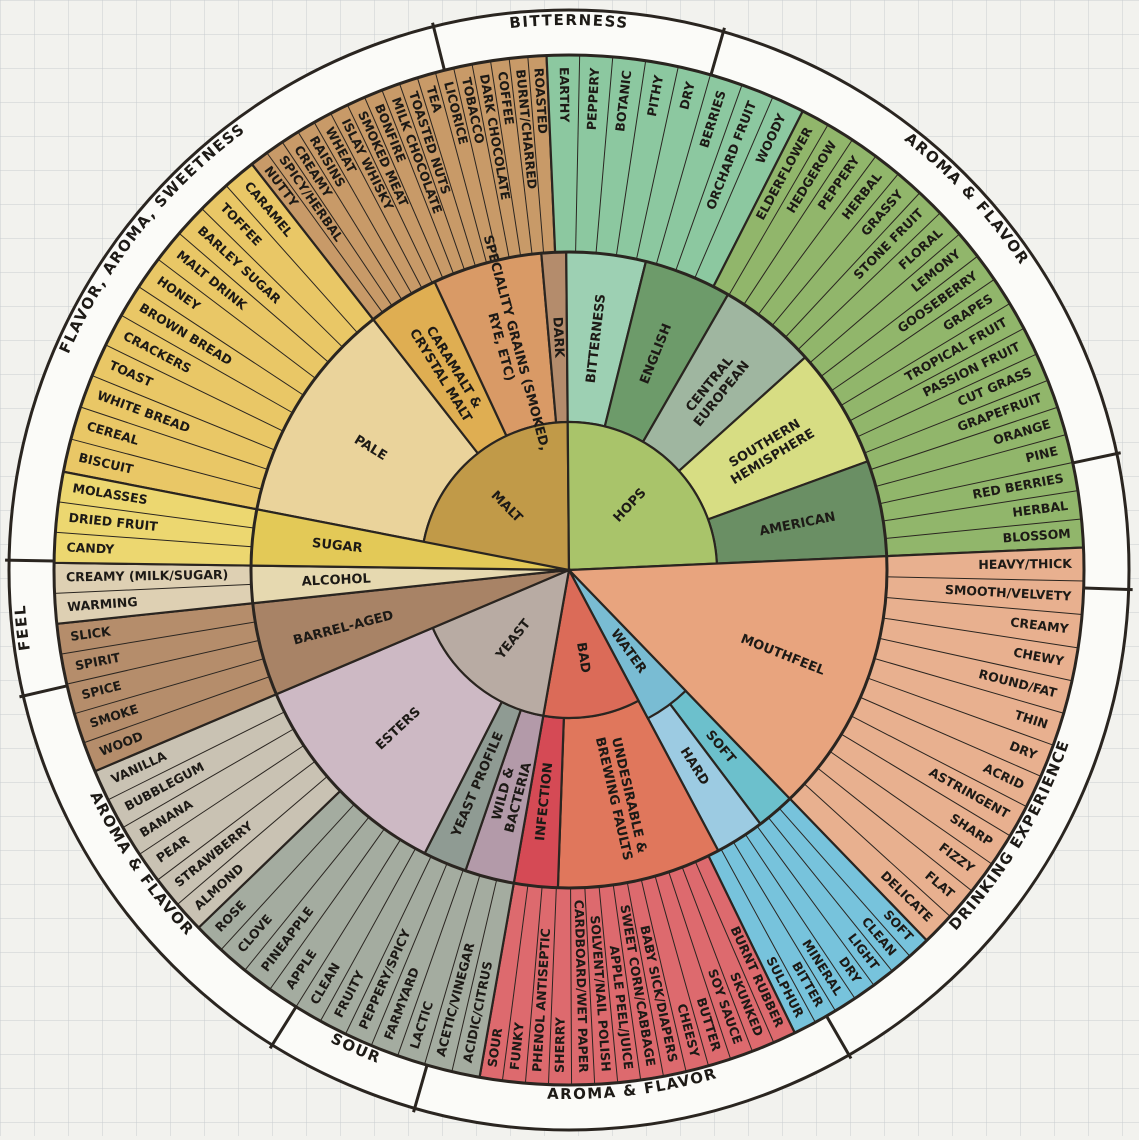  What do you see at coordinates (494, 1048) in the screenshot?
I see `flavor-label-sour: SOUR` at bounding box center [494, 1048].